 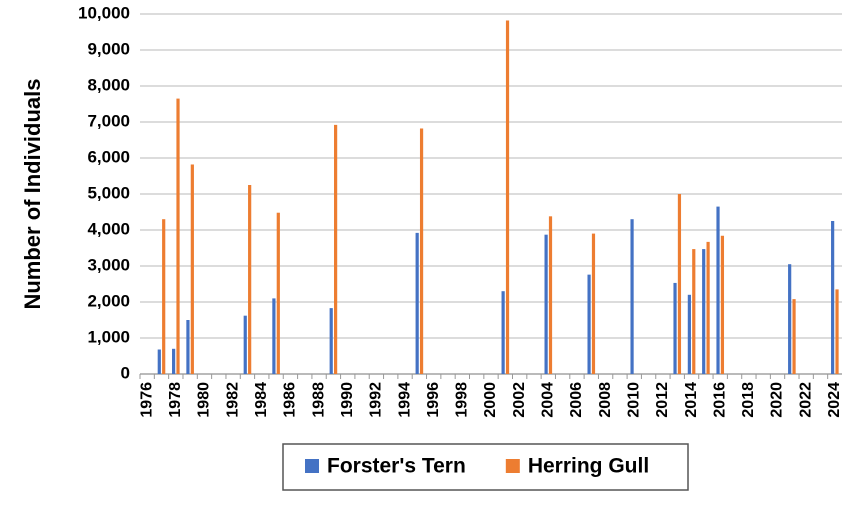 What do you see at coordinates (404, 400) in the screenshot?
I see `x-tick-label: 1994` at bounding box center [404, 400].